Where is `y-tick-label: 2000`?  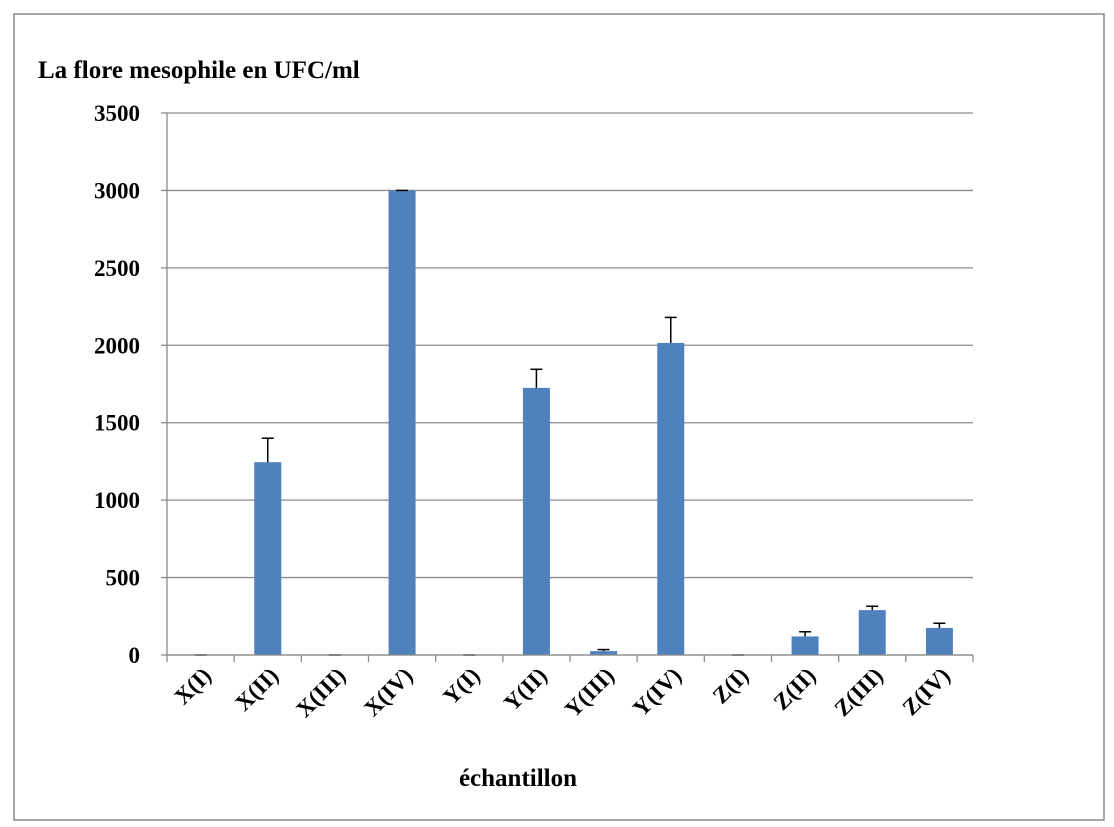
y-tick-label: 2000 is located at coordinates (117, 345).